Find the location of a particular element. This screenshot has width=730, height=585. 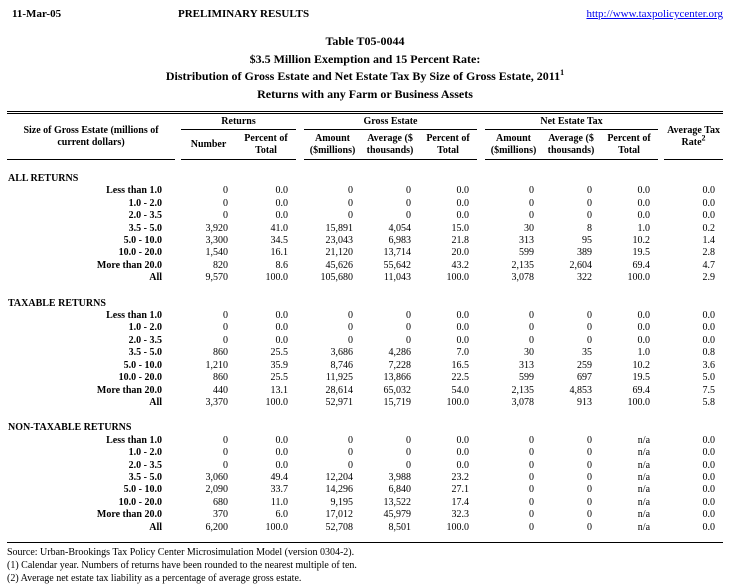

cell-value: 2,604 is located at coordinates (581, 265).